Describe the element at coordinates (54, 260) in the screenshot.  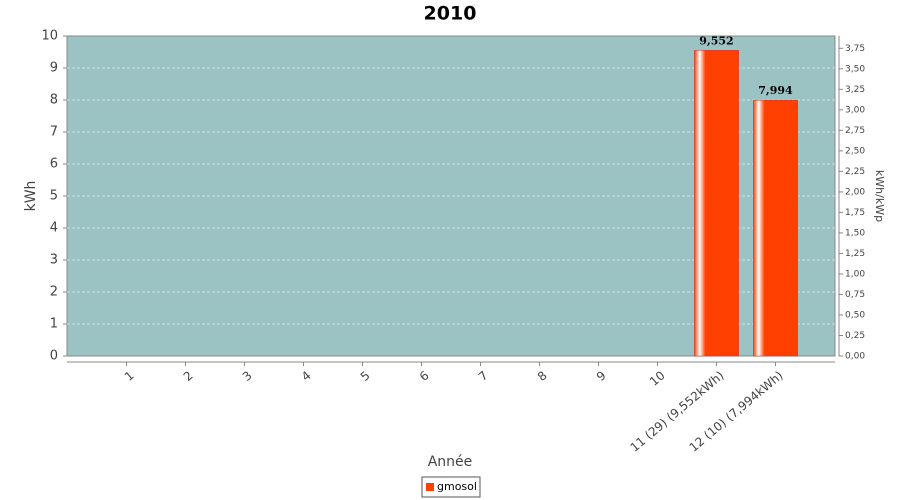
I see `y-tick-label: 3` at that location.